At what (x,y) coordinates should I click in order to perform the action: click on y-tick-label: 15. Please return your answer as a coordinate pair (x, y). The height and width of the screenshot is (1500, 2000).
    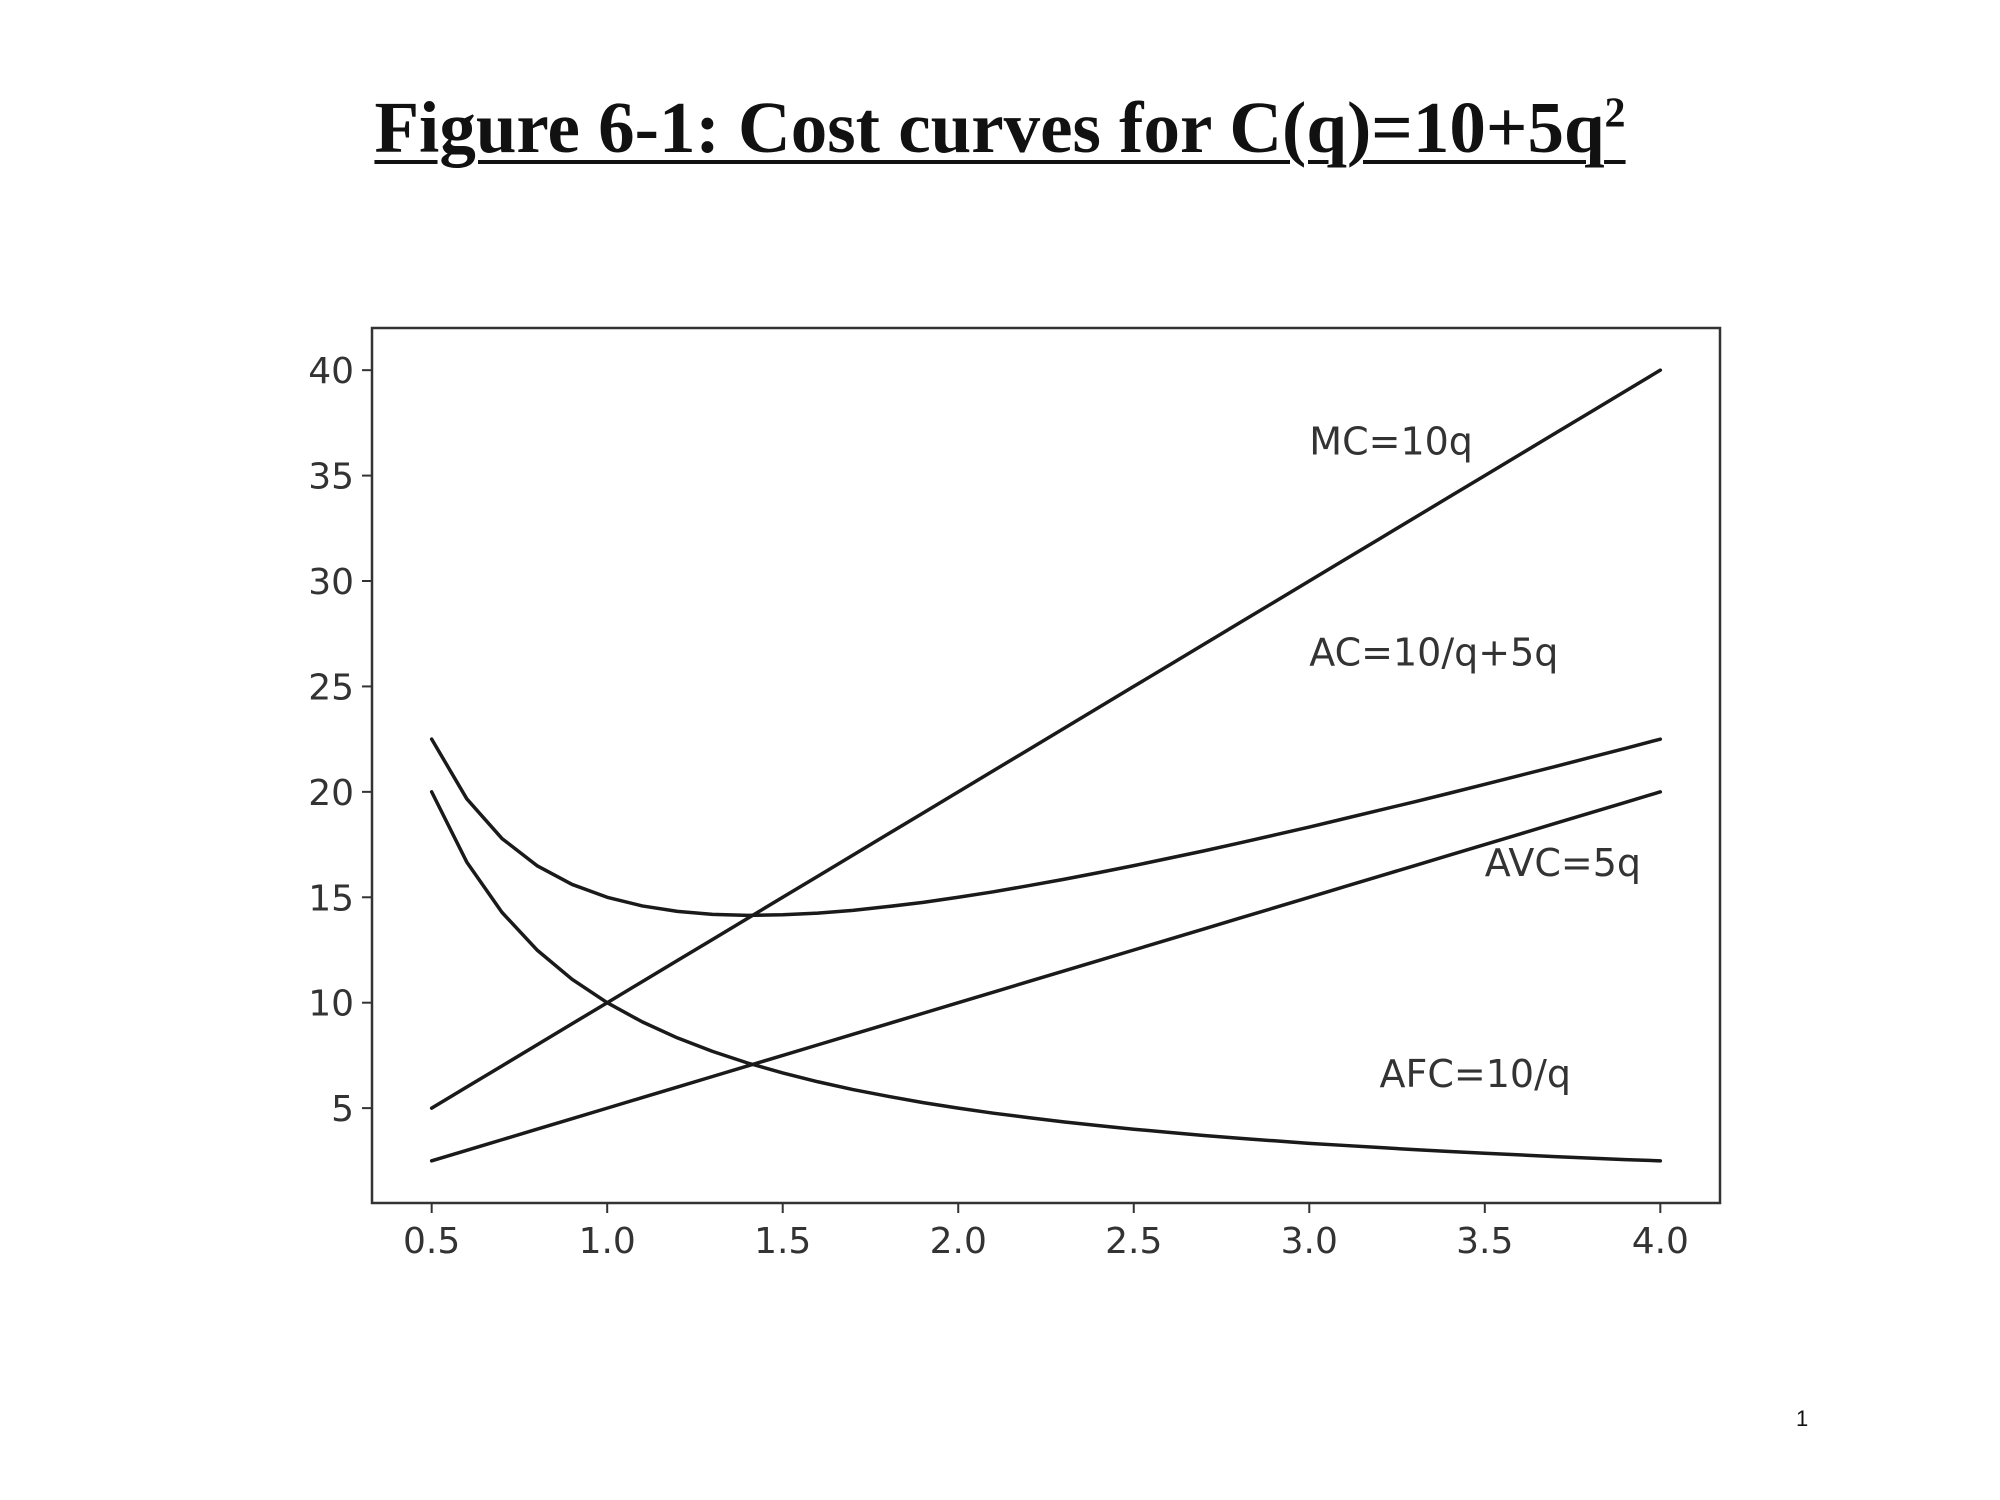
    Looking at the image, I should click on (331, 898).